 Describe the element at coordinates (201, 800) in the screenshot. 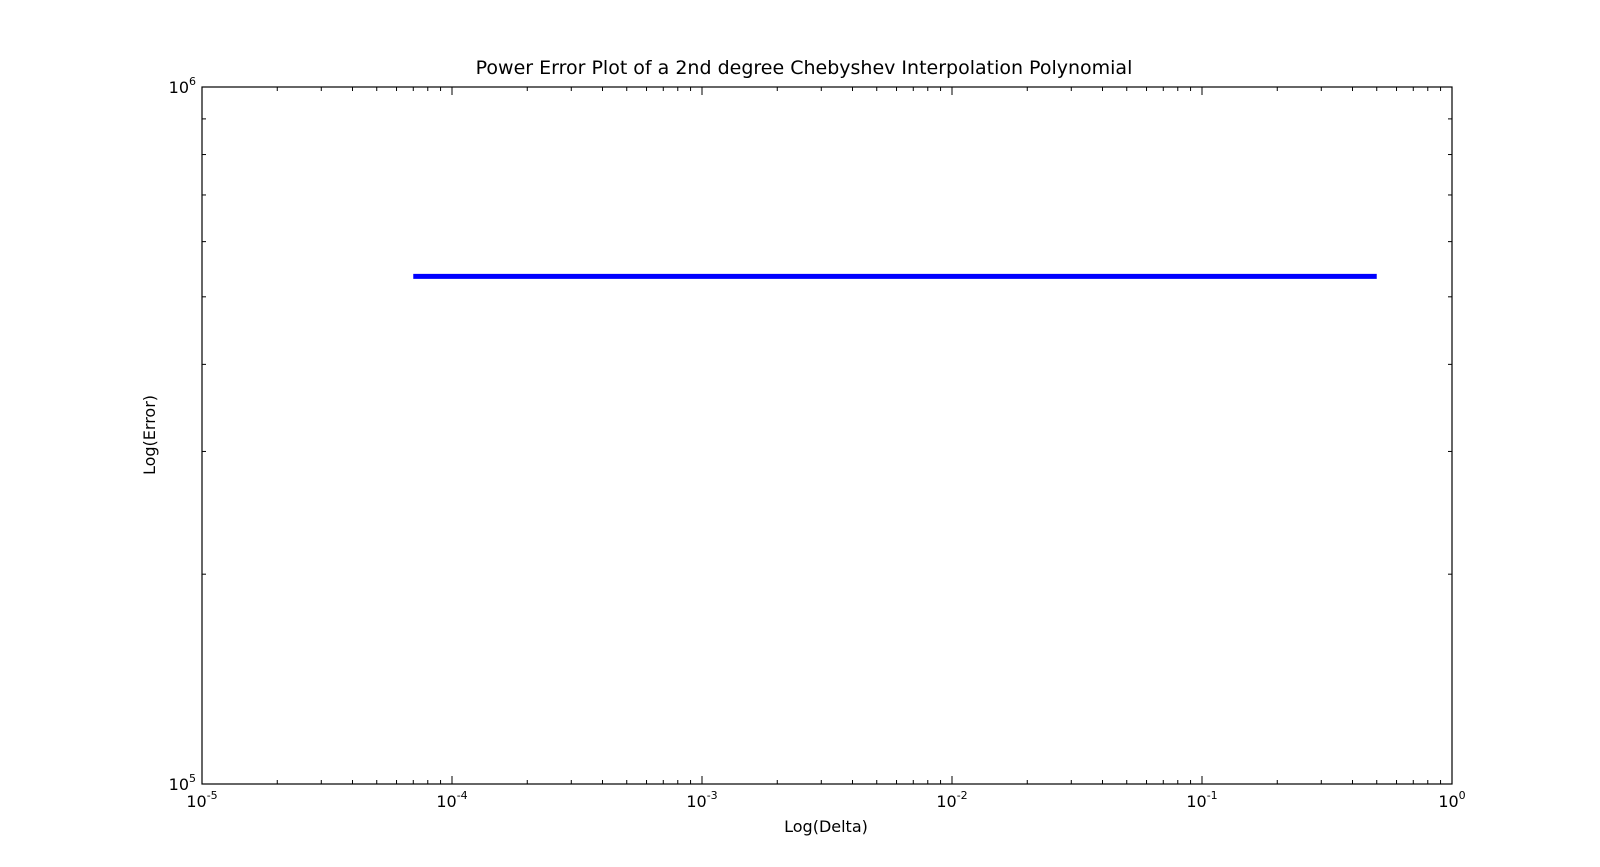

I see `x-tick-label: 10⁻⁵` at that location.